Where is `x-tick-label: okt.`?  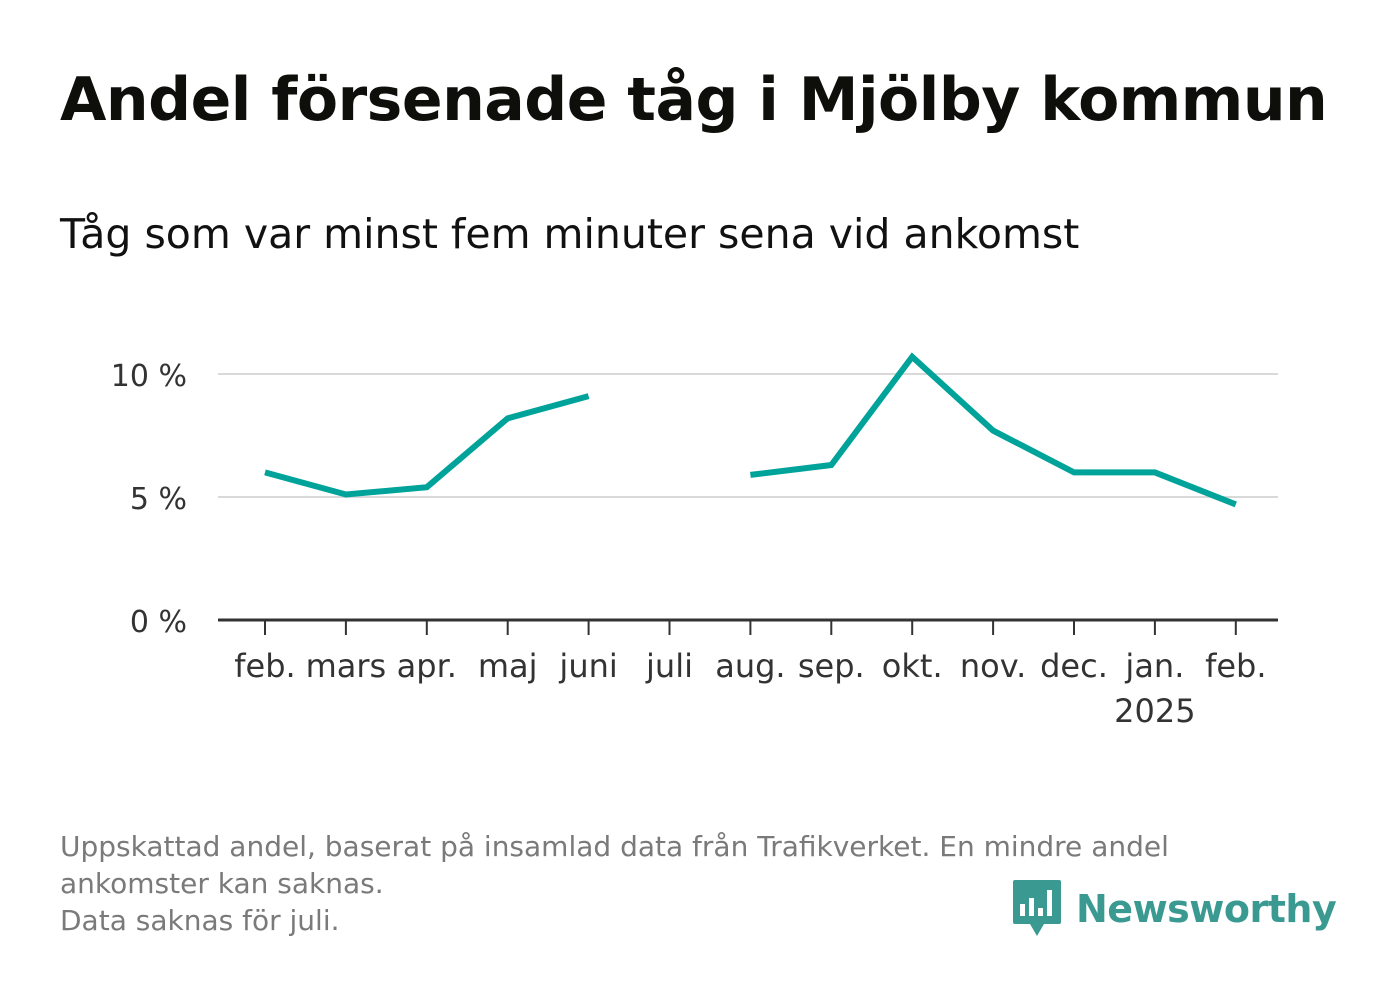 x-tick-label: okt. is located at coordinates (912, 666).